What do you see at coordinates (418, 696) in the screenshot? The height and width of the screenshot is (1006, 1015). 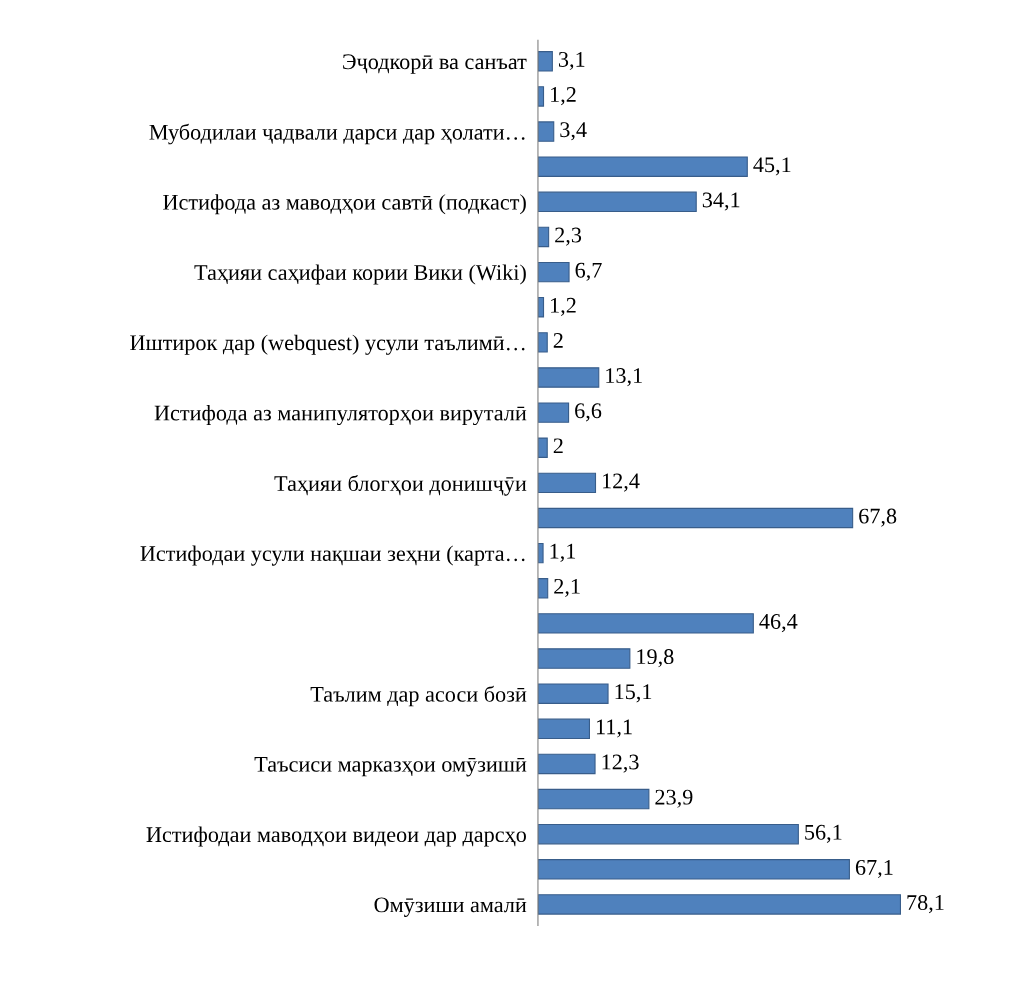 I see `y-tick-label: Таълим дар асоси бозӣ` at bounding box center [418, 696].